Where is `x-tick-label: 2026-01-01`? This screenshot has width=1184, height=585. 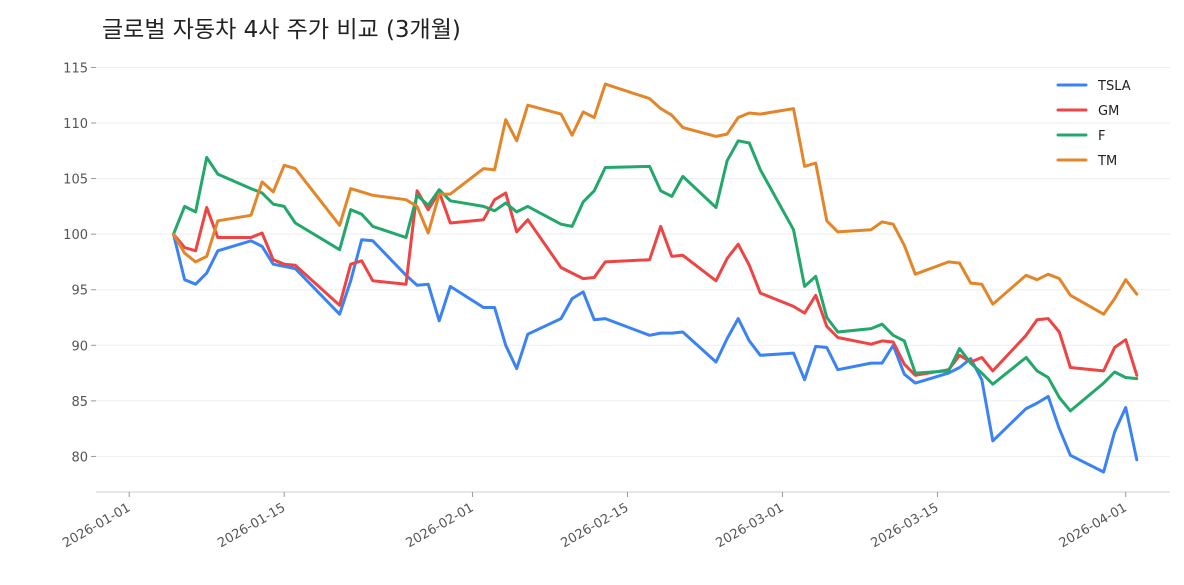
x-tick-label: 2026-01-01 is located at coordinates (96, 525).